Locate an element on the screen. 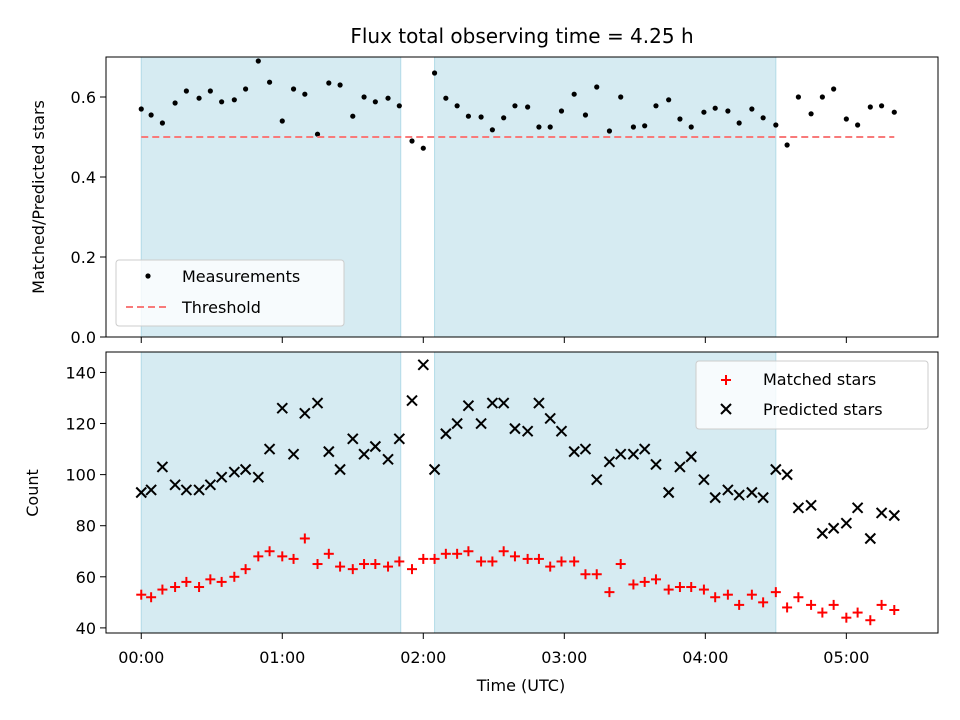  bottom-y-tick-label: 120 is located at coordinates (80, 424).